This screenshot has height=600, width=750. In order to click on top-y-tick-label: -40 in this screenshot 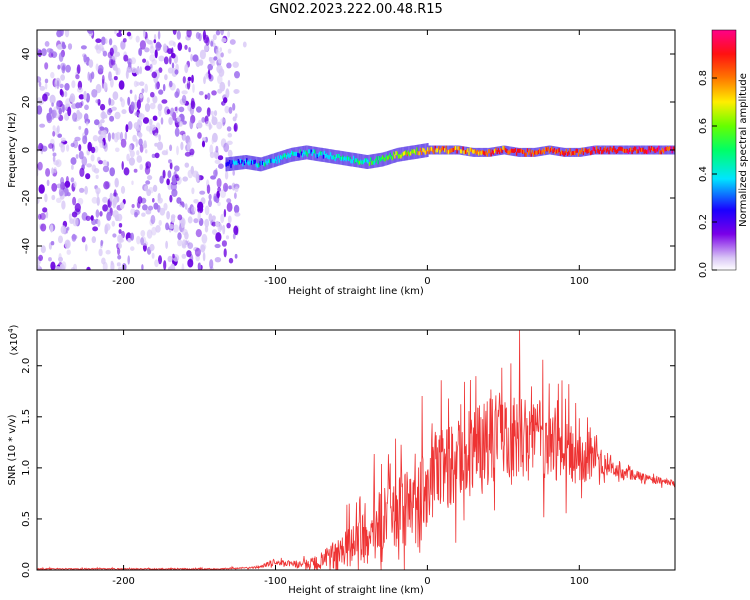, I will do `click(26, 246)`.